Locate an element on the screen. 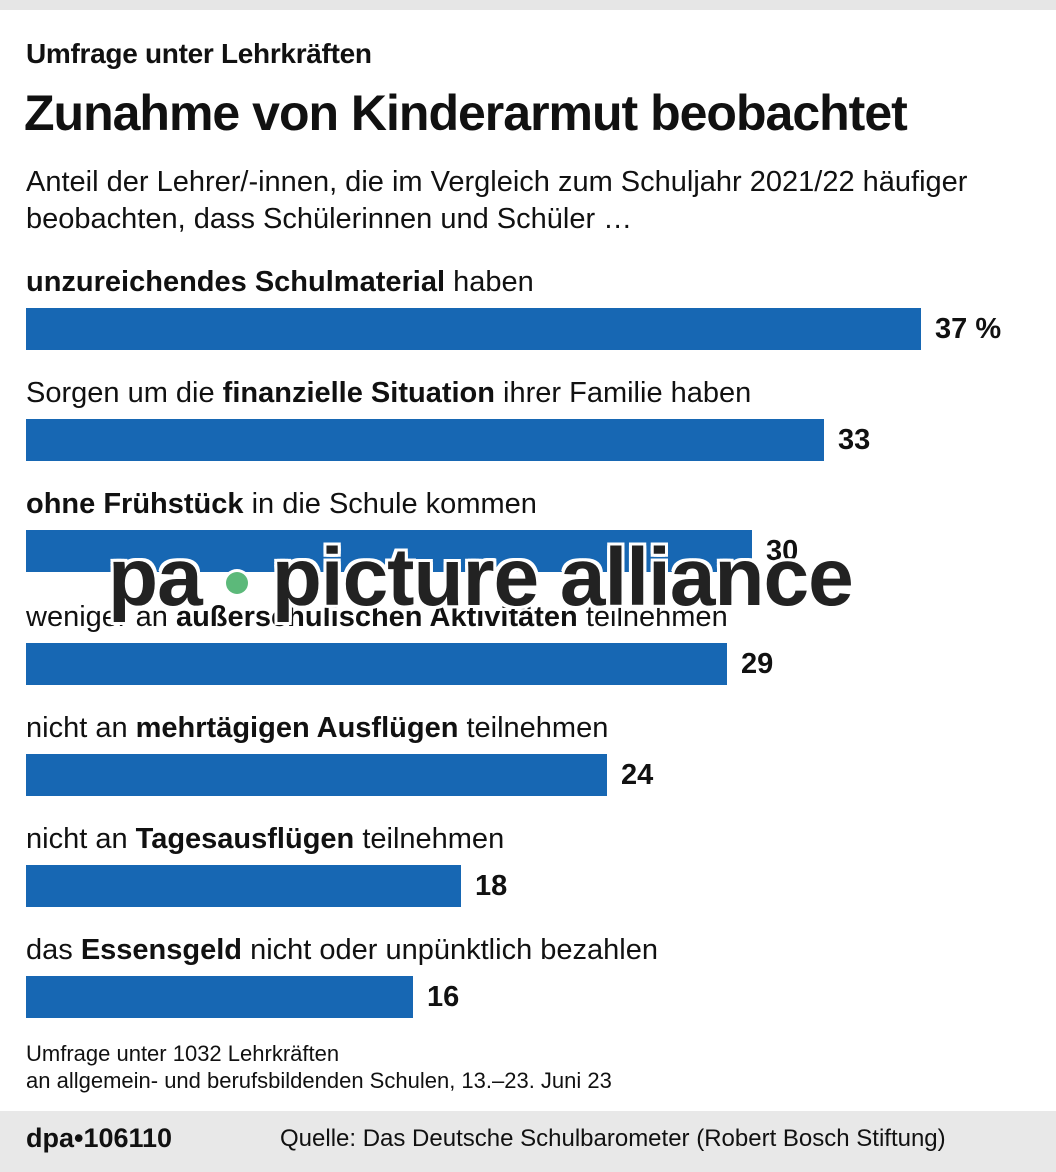 The height and width of the screenshot is (1172, 1056). bar-label: unzureichendes Schulmaterial haben is located at coordinates (531, 282).